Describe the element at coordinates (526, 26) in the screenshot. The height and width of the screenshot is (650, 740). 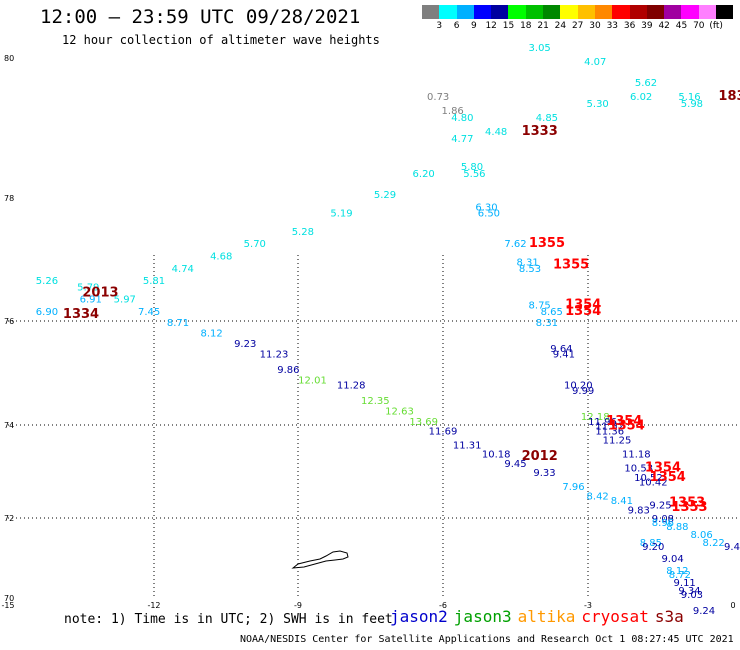
I see `legend-label: 18` at that location.